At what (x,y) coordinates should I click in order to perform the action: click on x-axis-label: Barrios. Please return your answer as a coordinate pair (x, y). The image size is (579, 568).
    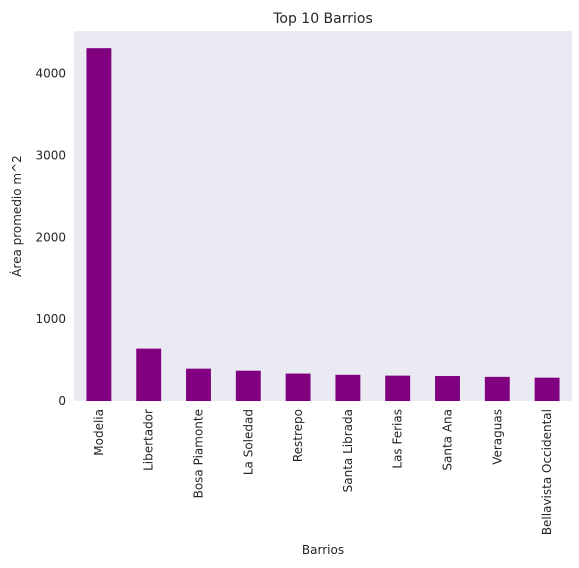
    Looking at the image, I should click on (323, 550).